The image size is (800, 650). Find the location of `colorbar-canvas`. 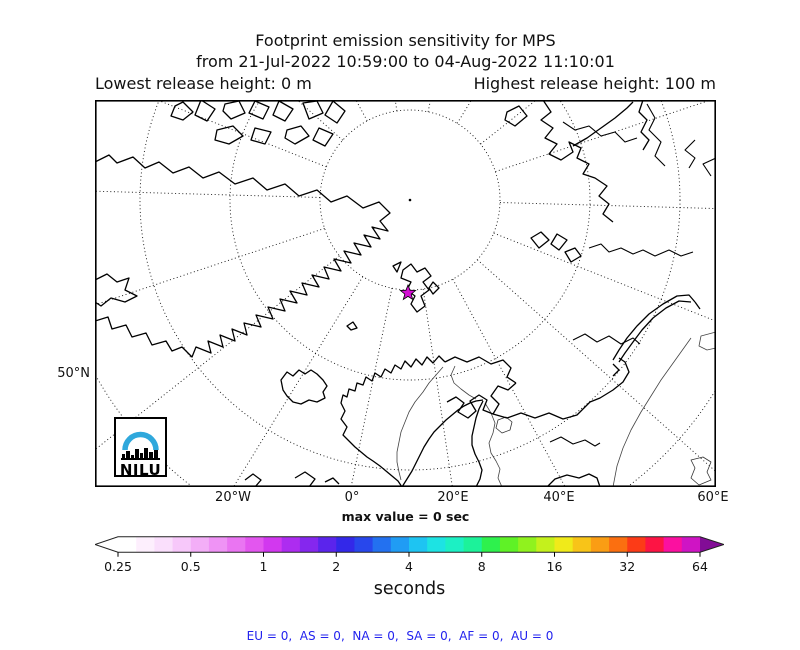

colorbar-canvas is located at coordinates (409, 546).